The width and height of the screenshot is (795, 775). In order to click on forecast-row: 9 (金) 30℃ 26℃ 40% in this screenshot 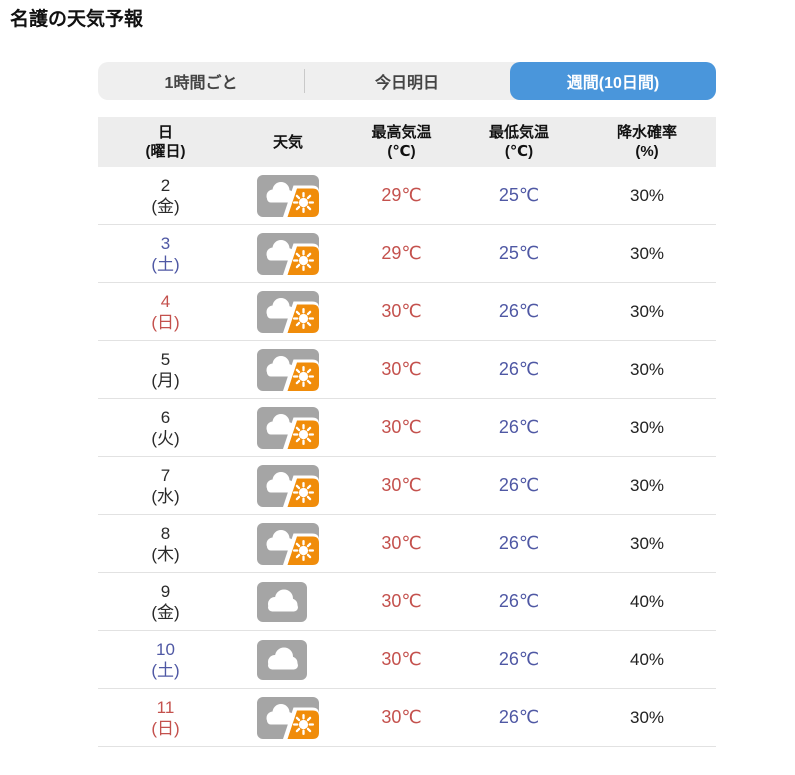, I will do `click(407, 602)`.